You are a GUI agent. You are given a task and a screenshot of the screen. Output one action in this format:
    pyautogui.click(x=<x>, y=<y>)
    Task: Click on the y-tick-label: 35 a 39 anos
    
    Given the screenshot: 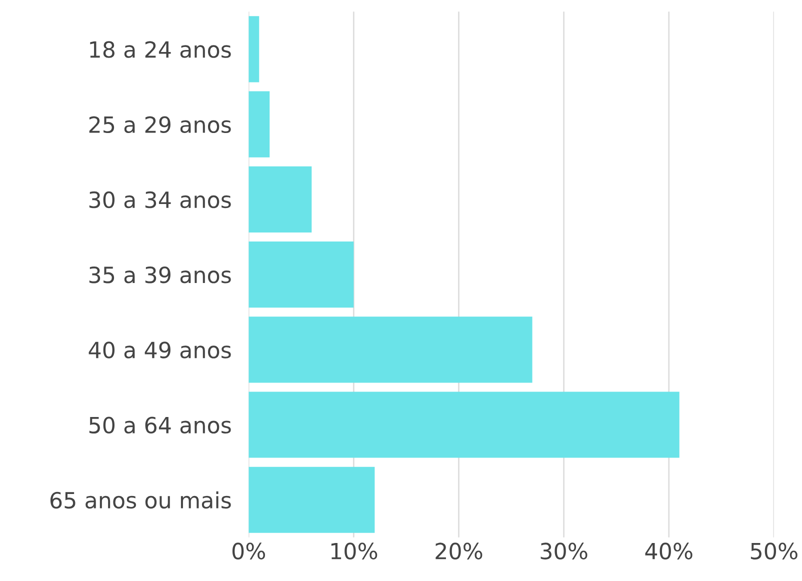 What is the action you would take?
    pyautogui.click(x=160, y=275)
    